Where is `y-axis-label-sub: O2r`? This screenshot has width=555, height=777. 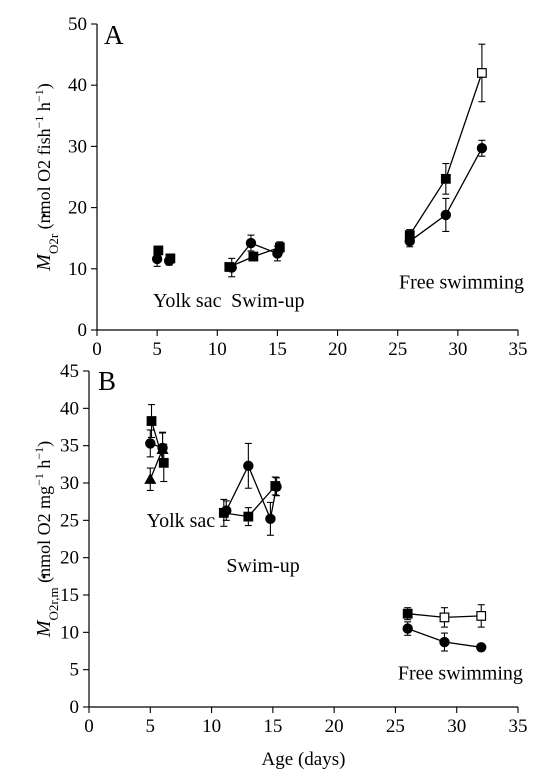 y-axis-label-sub: O2r is located at coordinates (53, 243).